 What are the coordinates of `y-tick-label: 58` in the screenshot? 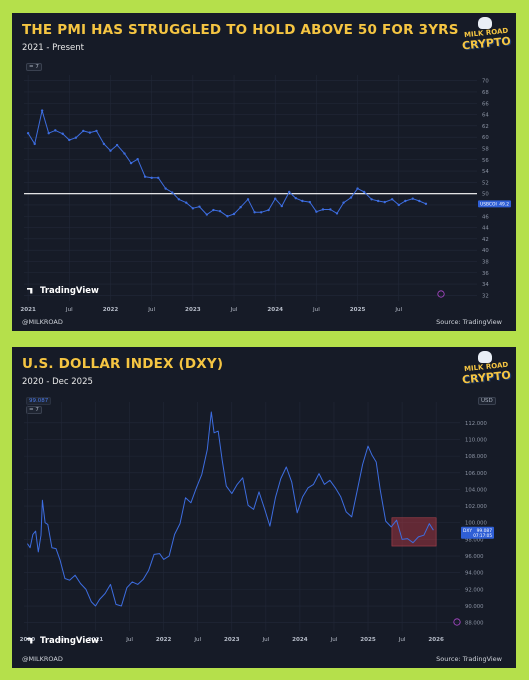 It's located at (485, 149).